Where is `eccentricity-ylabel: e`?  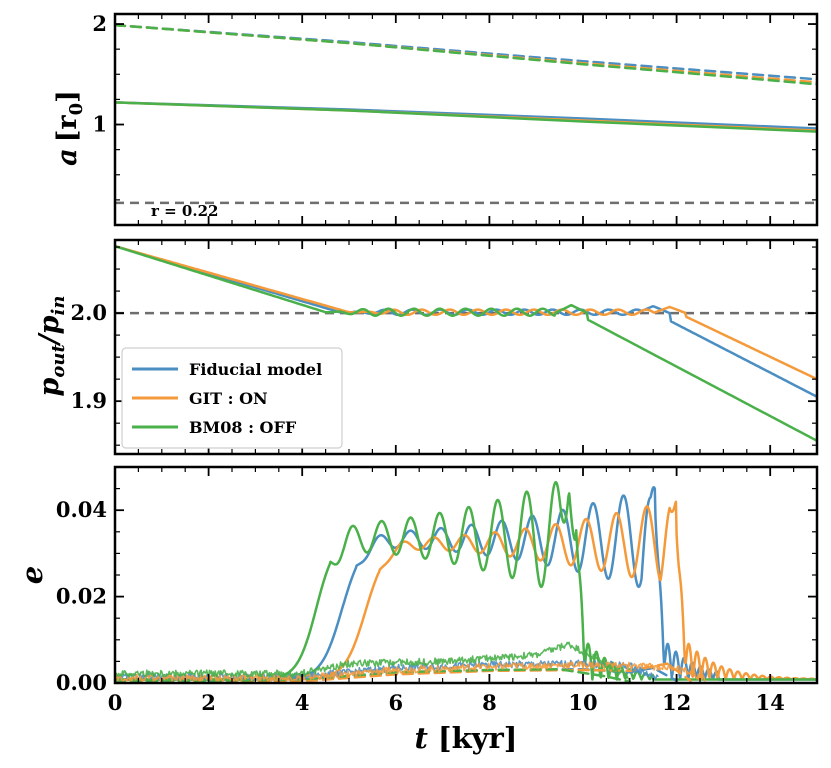
eccentricity-ylabel: e is located at coordinates (32, 575).